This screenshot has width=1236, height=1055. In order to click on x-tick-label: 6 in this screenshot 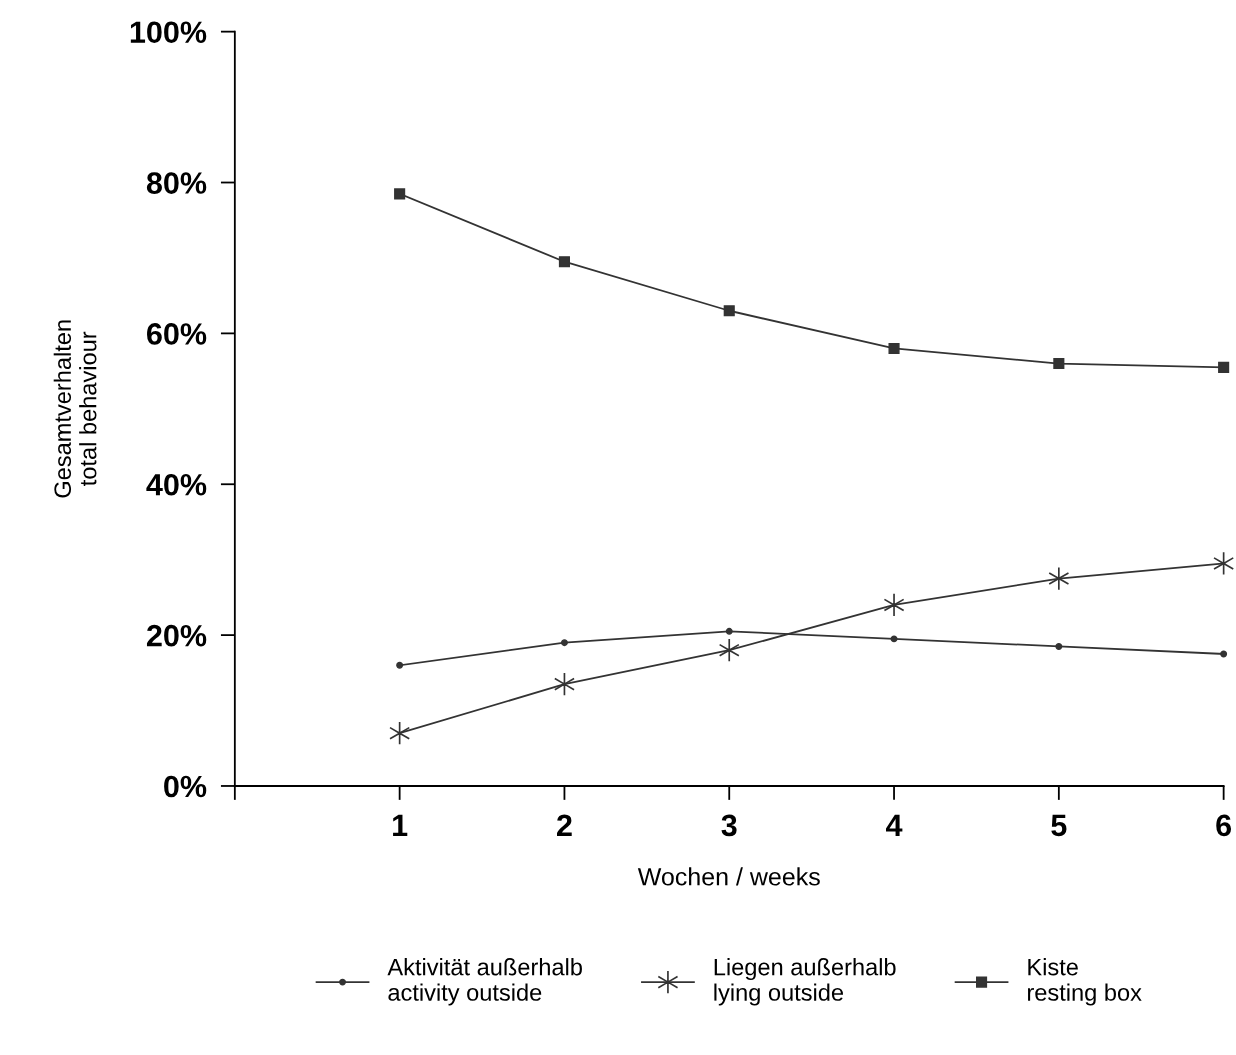, I will do `click(1224, 825)`.